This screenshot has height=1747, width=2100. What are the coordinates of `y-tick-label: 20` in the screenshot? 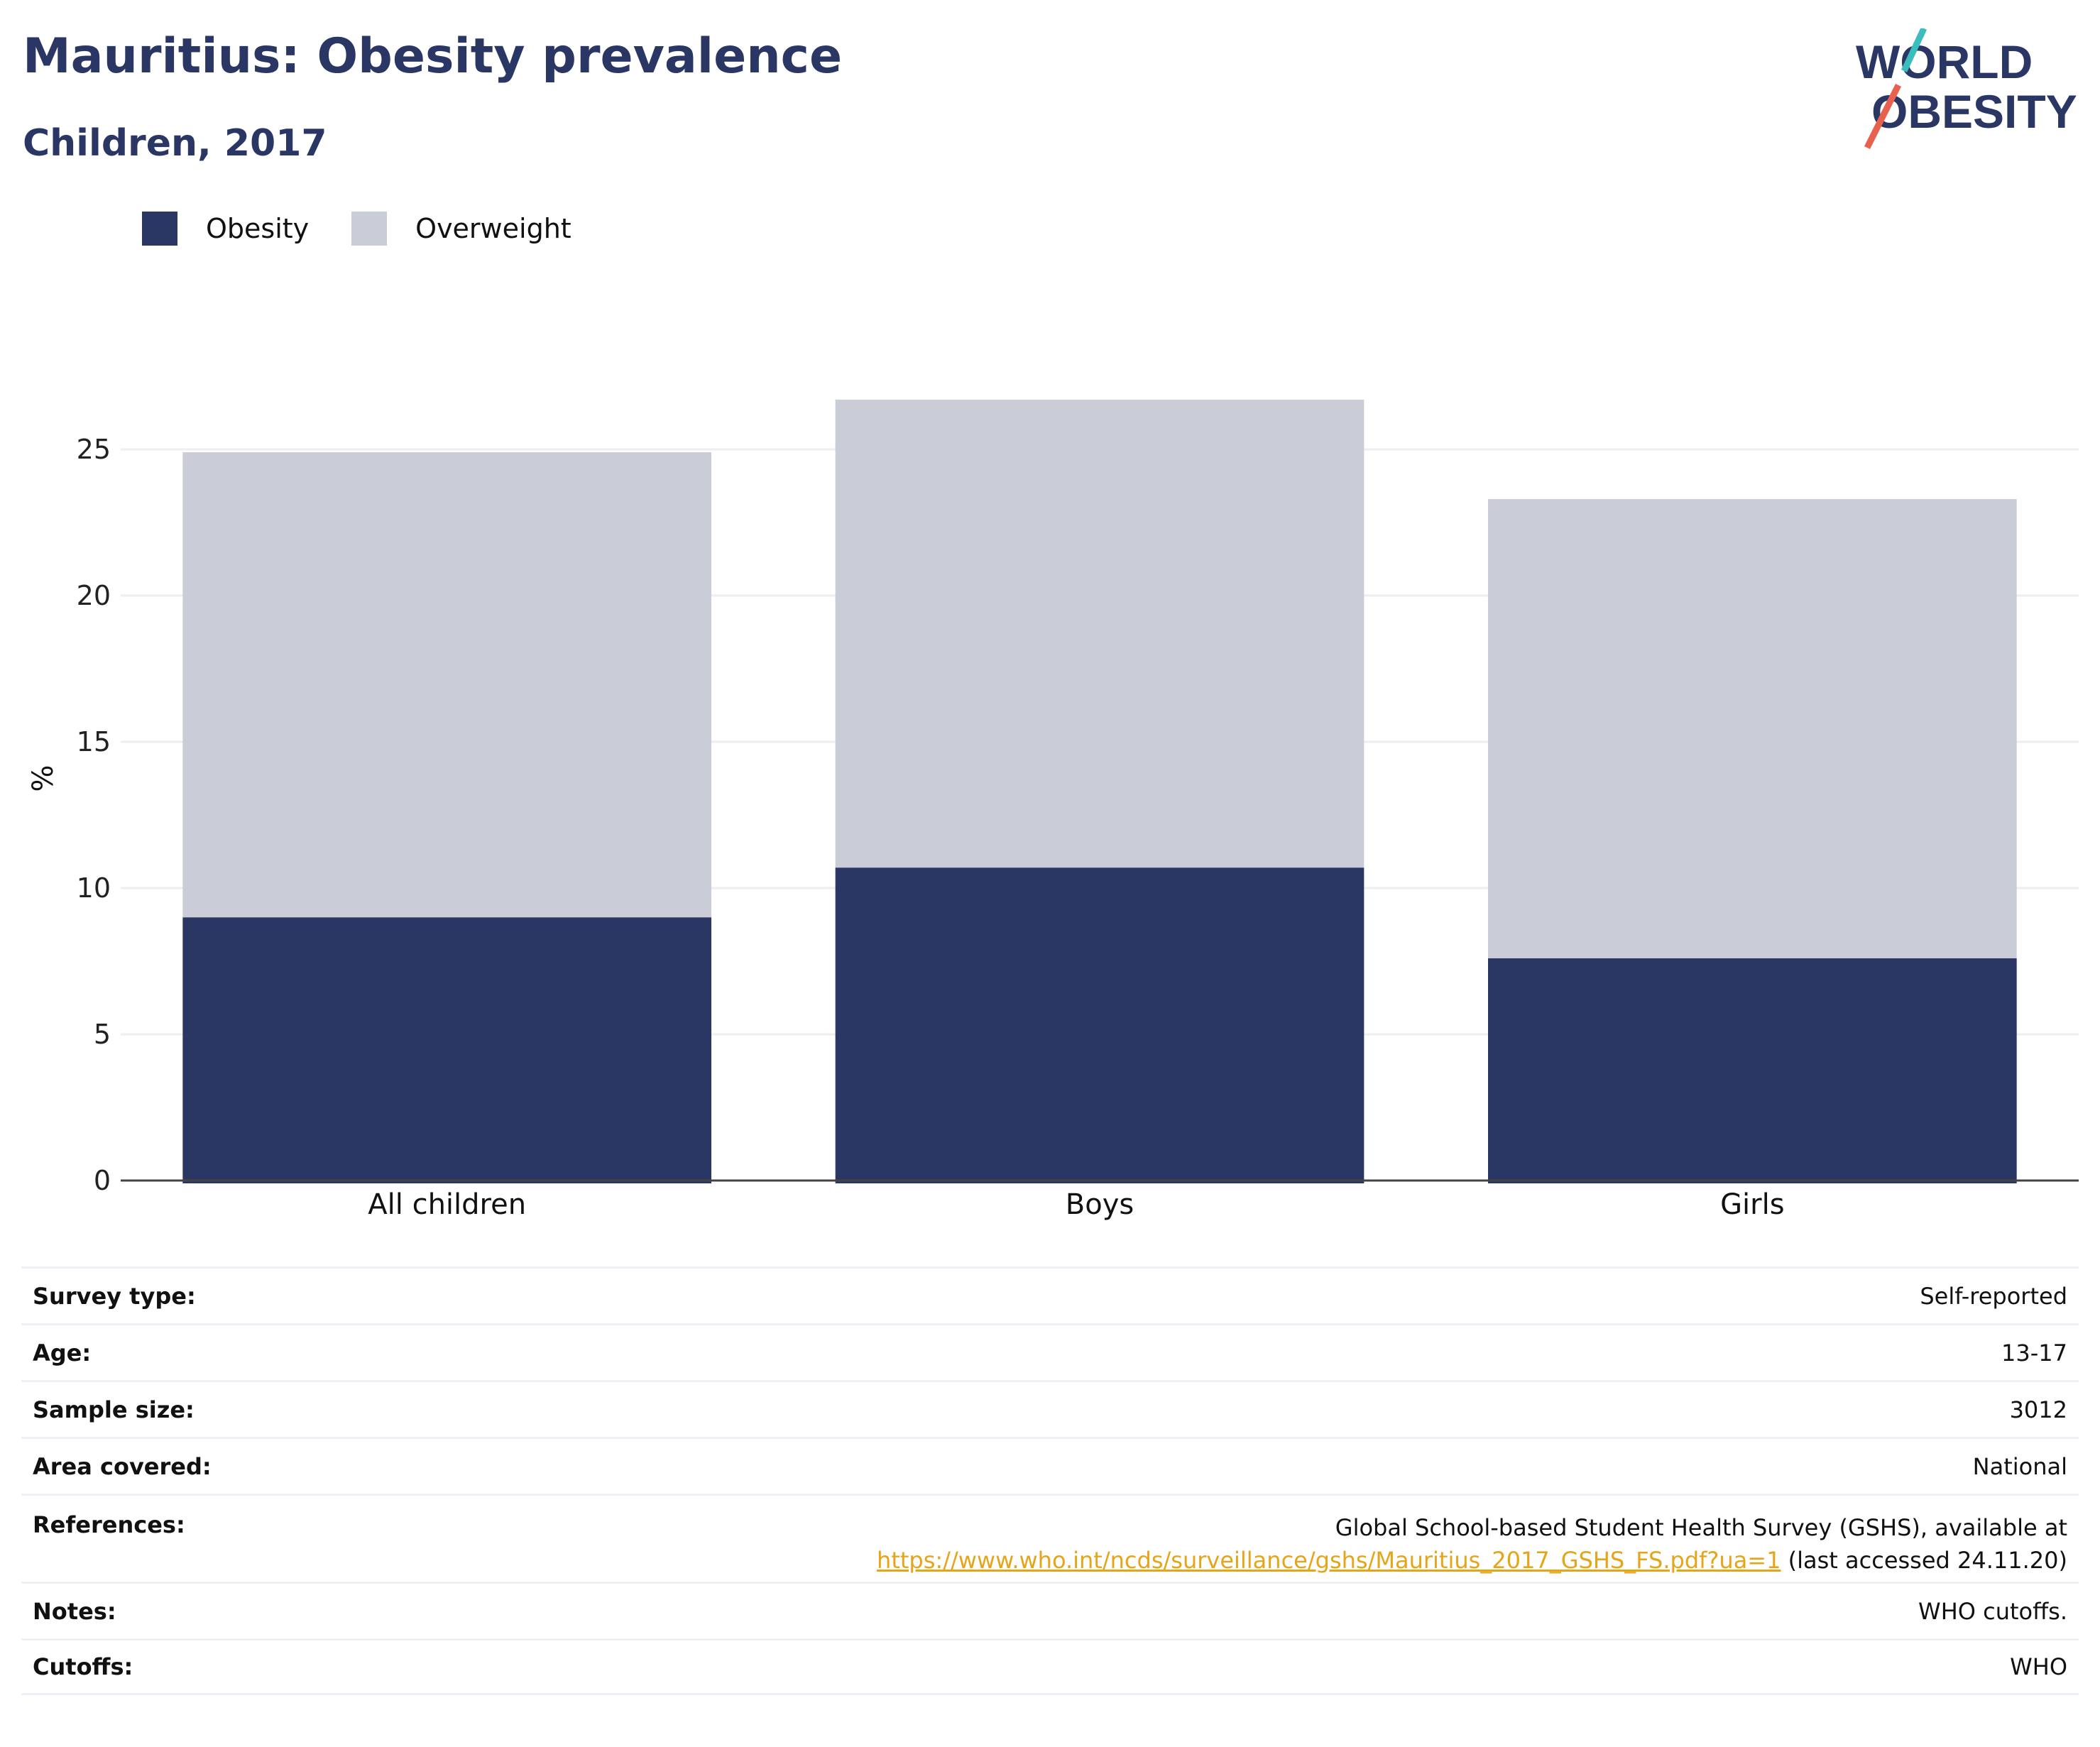 It's located at (94, 595).